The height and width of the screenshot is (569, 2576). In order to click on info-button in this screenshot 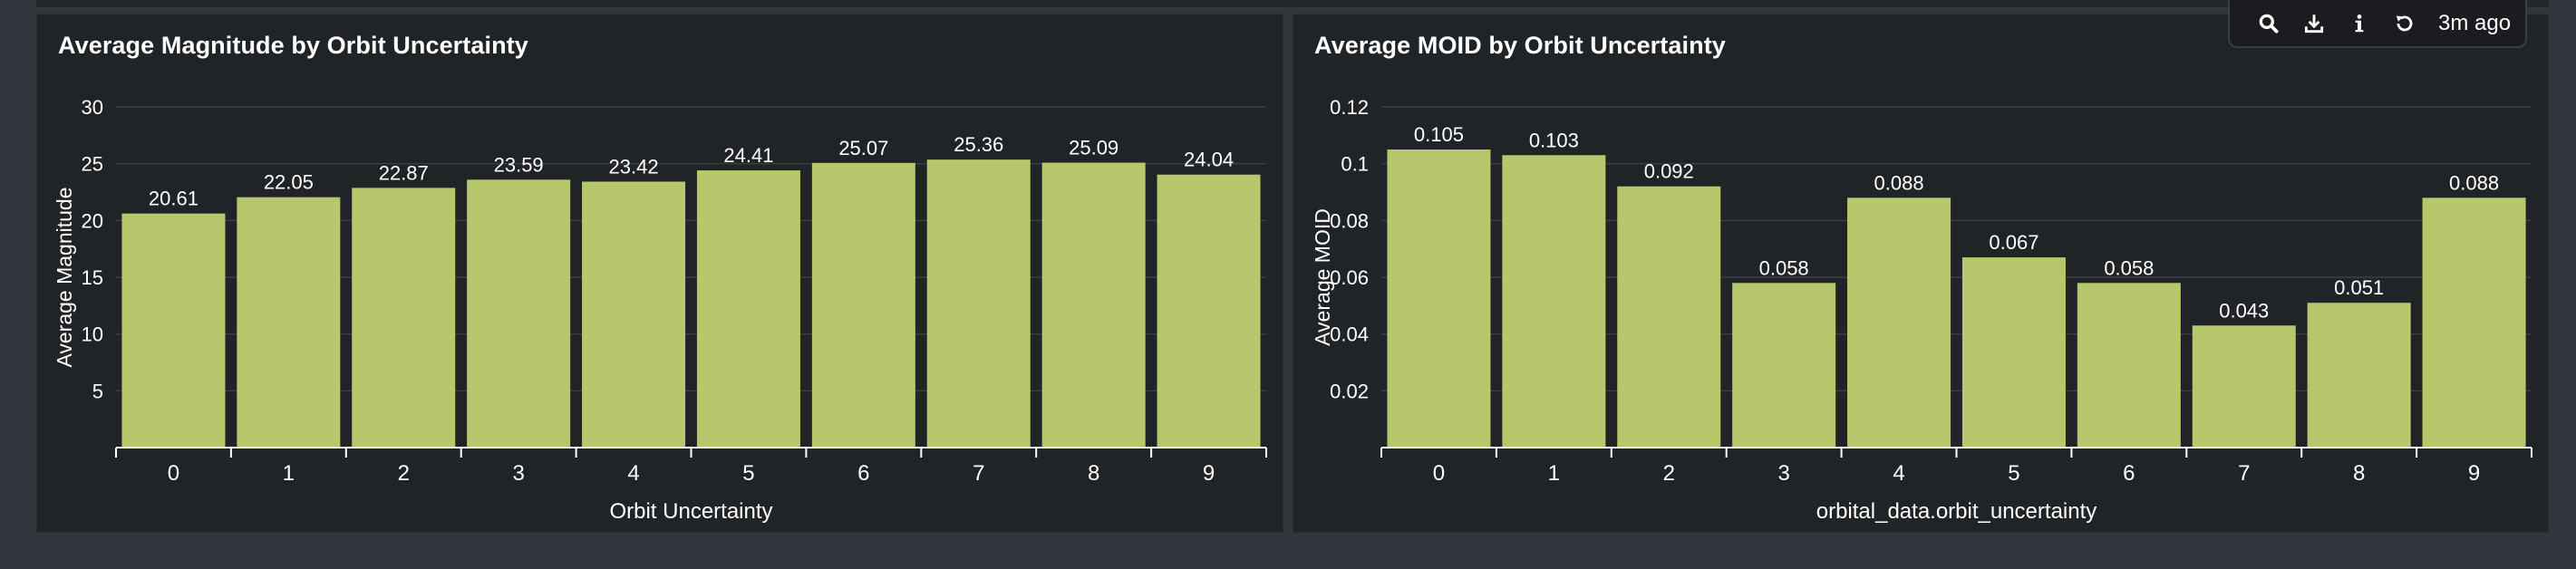, I will do `click(2359, 23)`.